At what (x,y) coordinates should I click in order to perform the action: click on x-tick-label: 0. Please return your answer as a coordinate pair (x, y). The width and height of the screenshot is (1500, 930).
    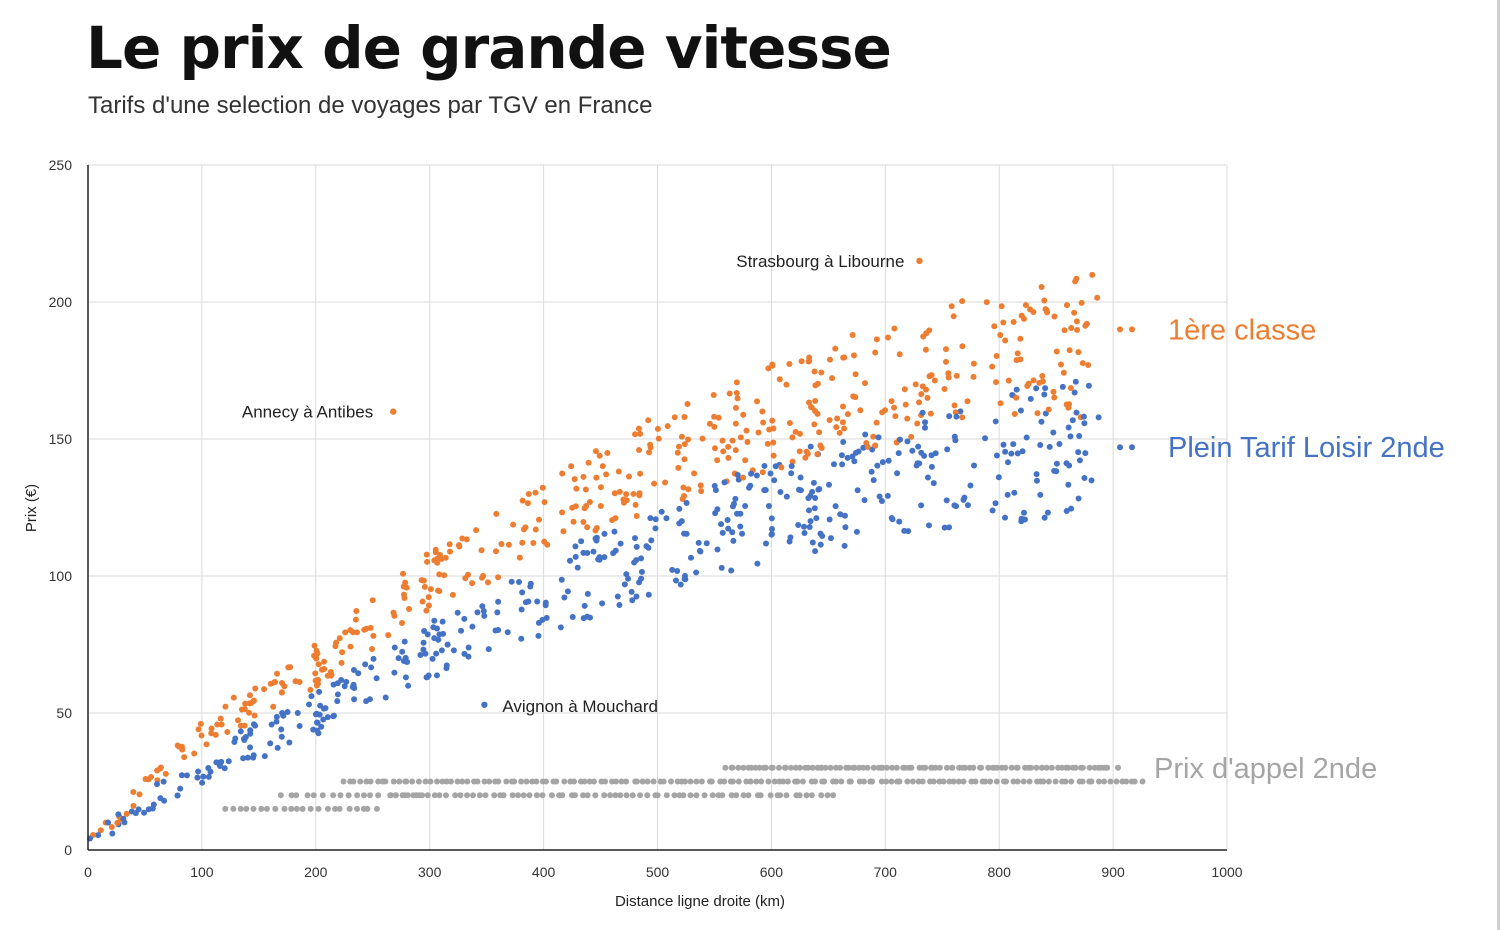
    Looking at the image, I should click on (88, 872).